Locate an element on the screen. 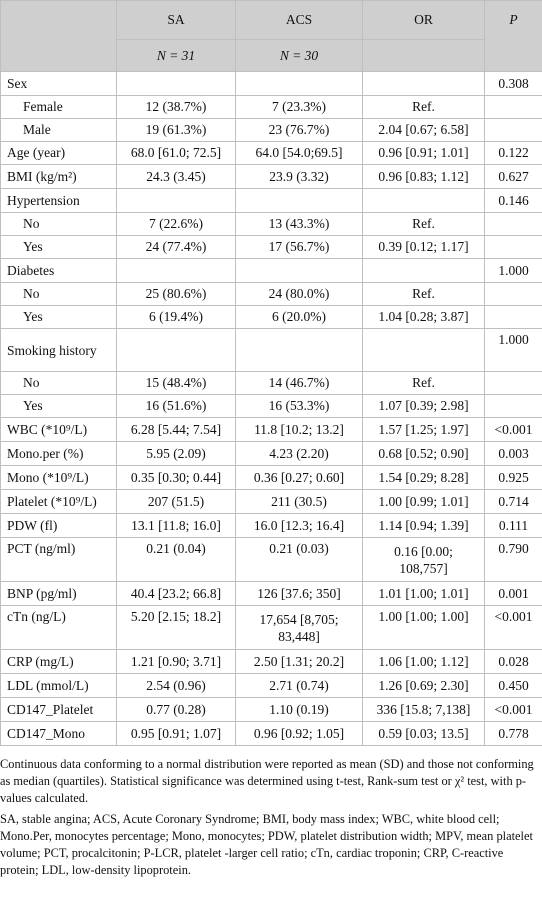 This screenshot has height=899, width=542. row-label: Female is located at coordinates (58, 107).